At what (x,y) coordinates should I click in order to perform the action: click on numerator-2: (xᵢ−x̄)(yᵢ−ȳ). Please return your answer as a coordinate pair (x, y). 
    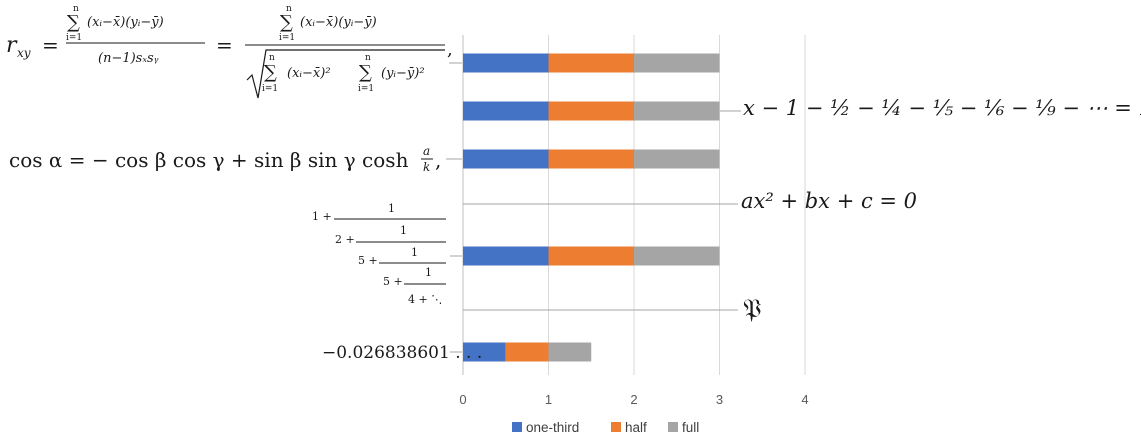
    Looking at the image, I should click on (338, 22).